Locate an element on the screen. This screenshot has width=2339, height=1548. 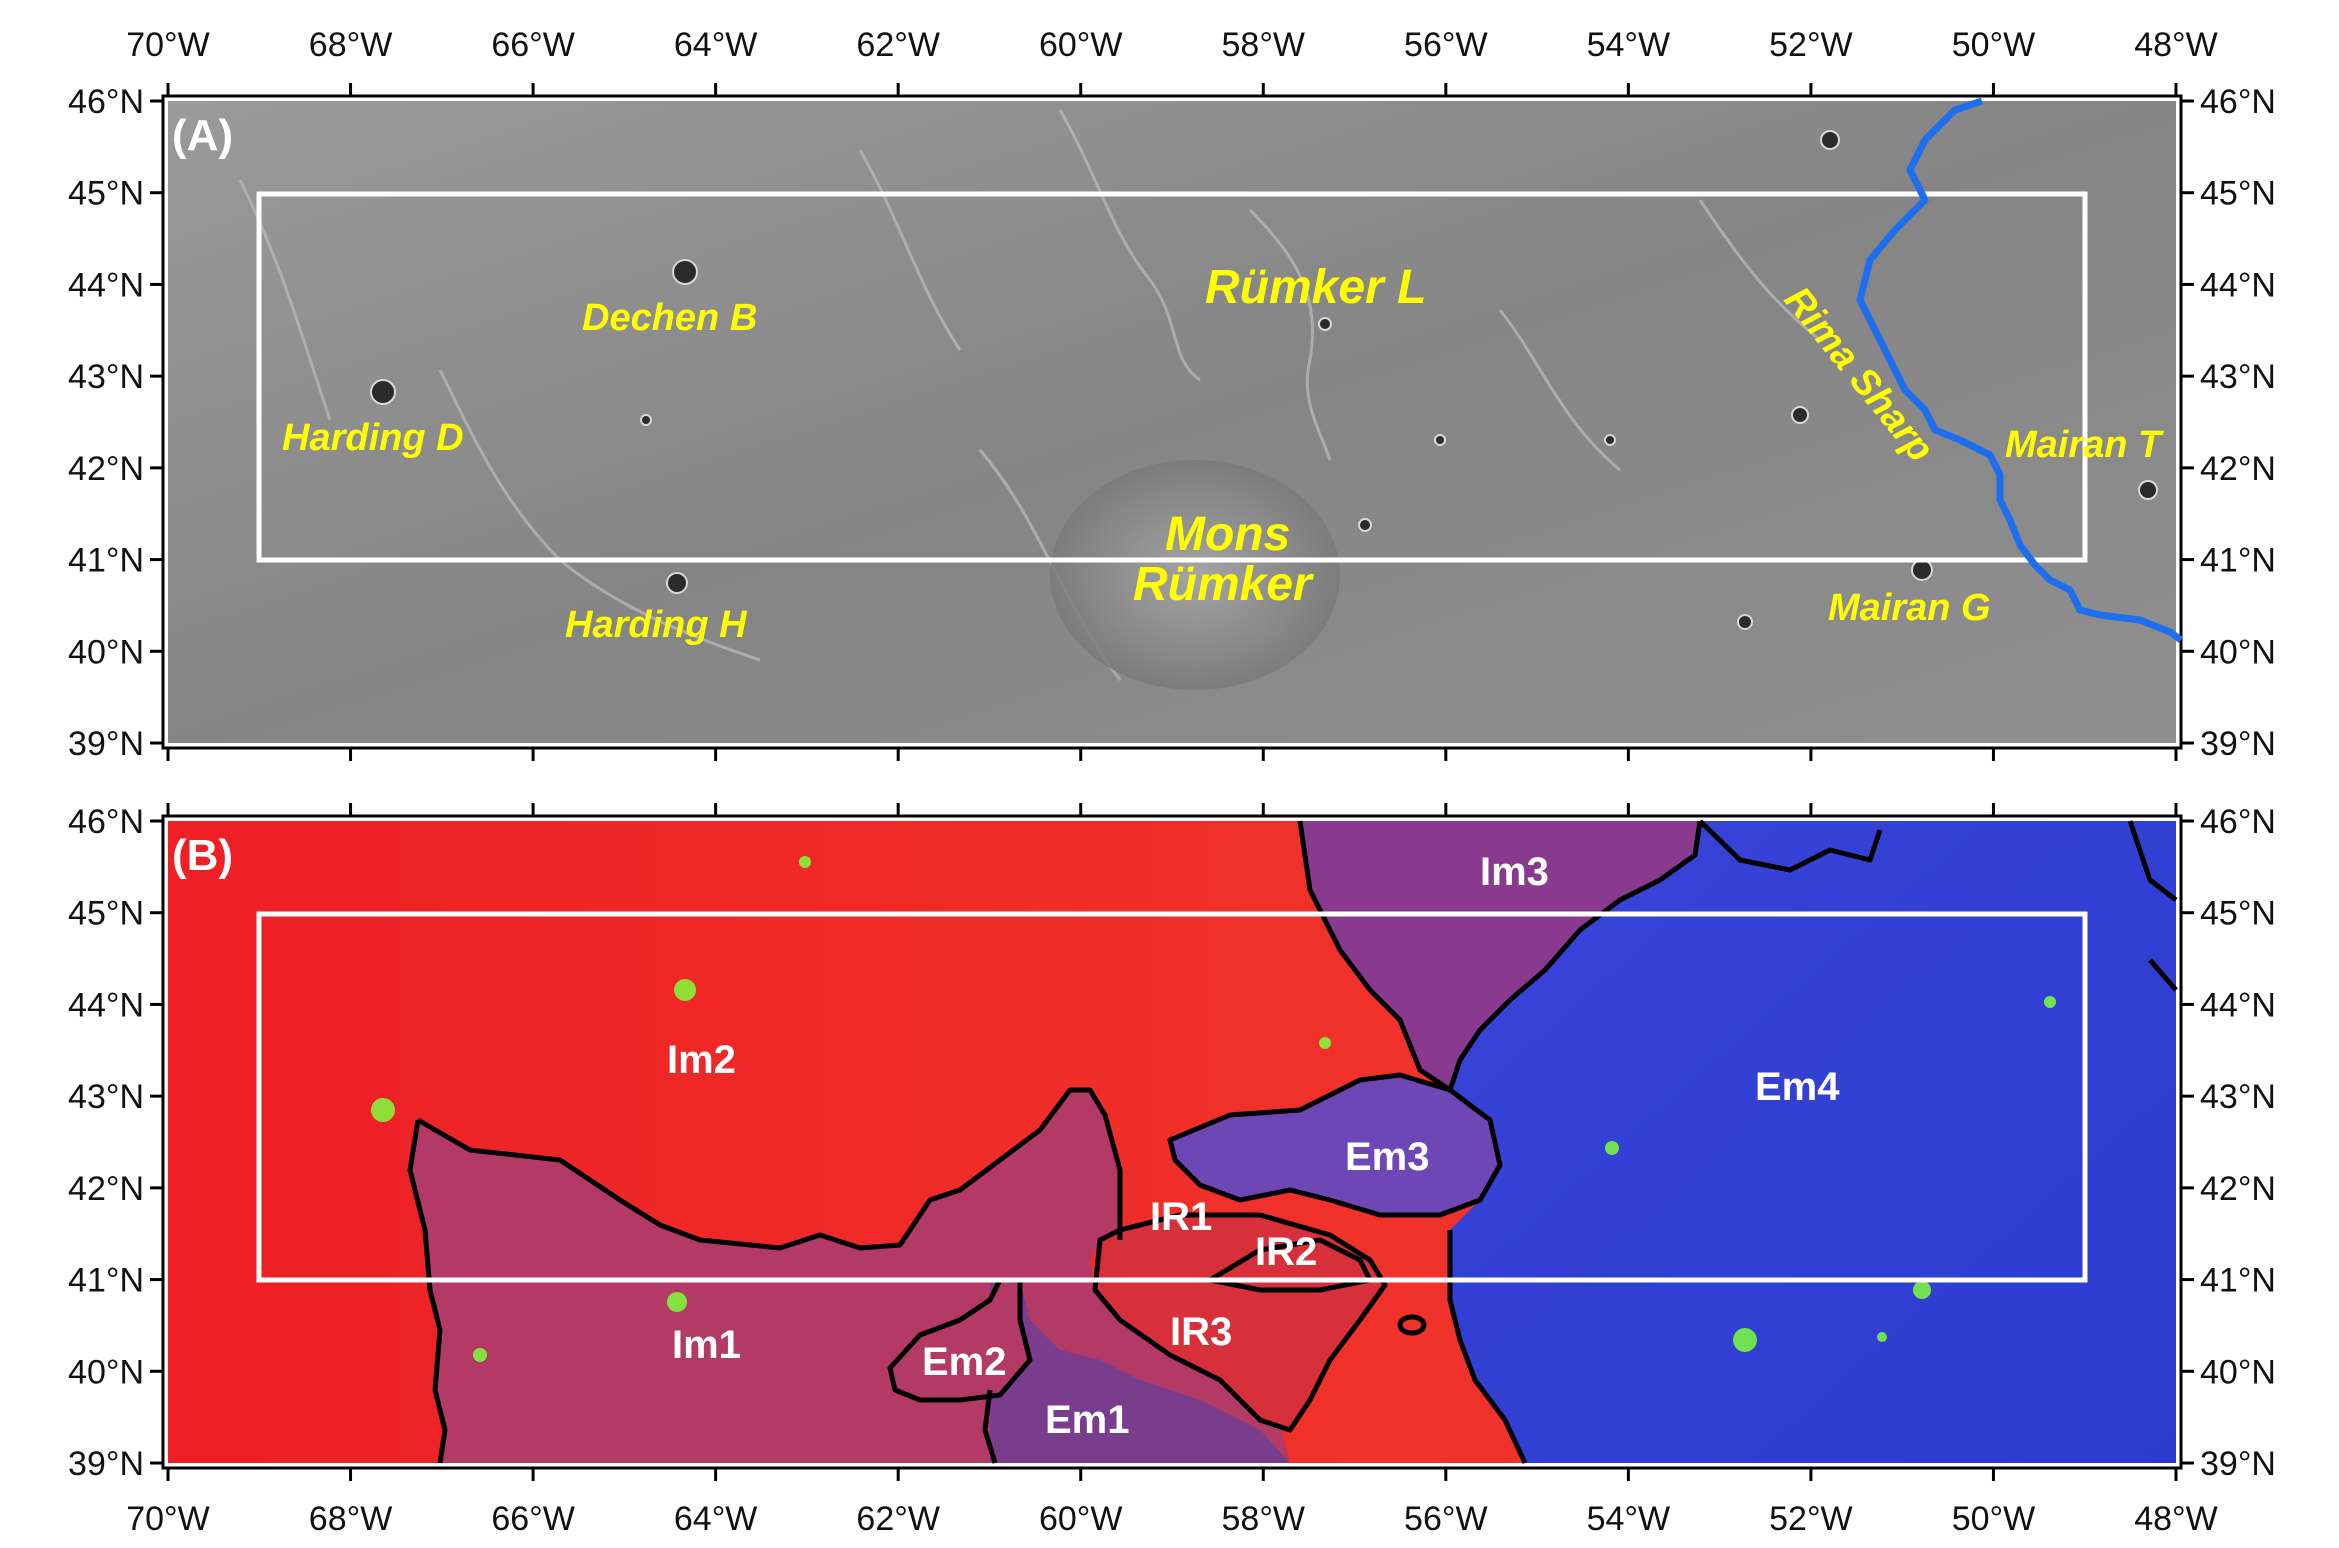
feature-label: Rümker L is located at coordinates (1315, 287).